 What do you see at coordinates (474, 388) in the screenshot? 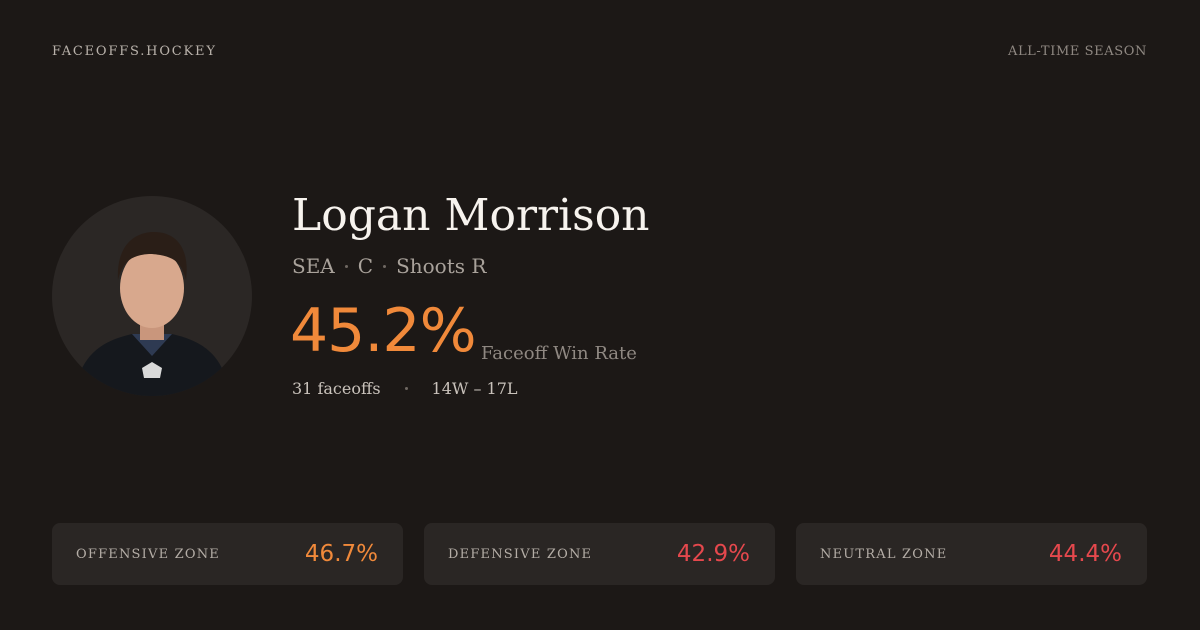
I see `record: 14W – 17L` at bounding box center [474, 388].